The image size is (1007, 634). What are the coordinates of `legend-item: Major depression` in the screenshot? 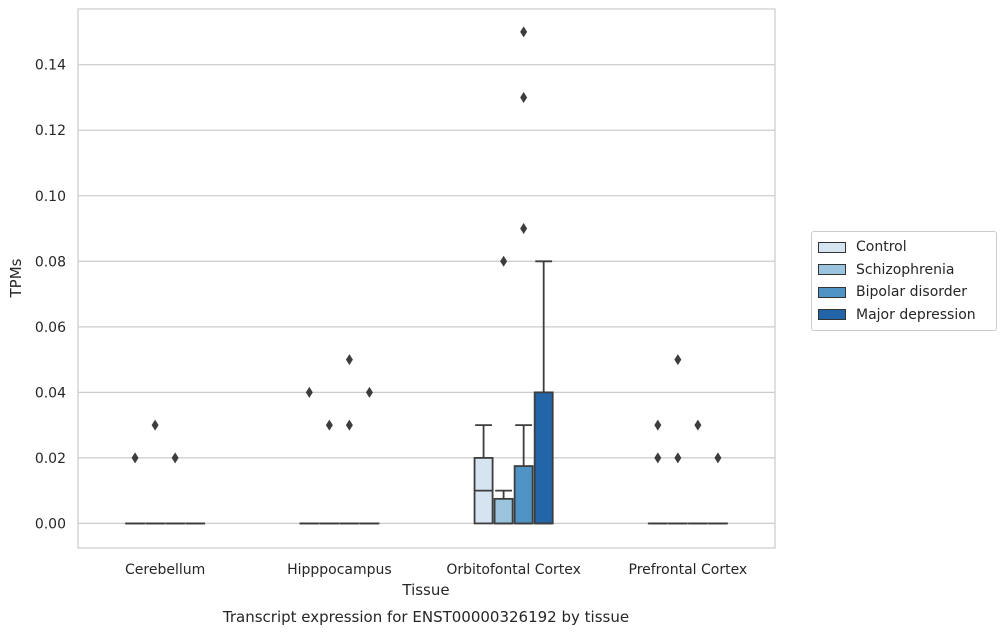 It's located at (904, 315).